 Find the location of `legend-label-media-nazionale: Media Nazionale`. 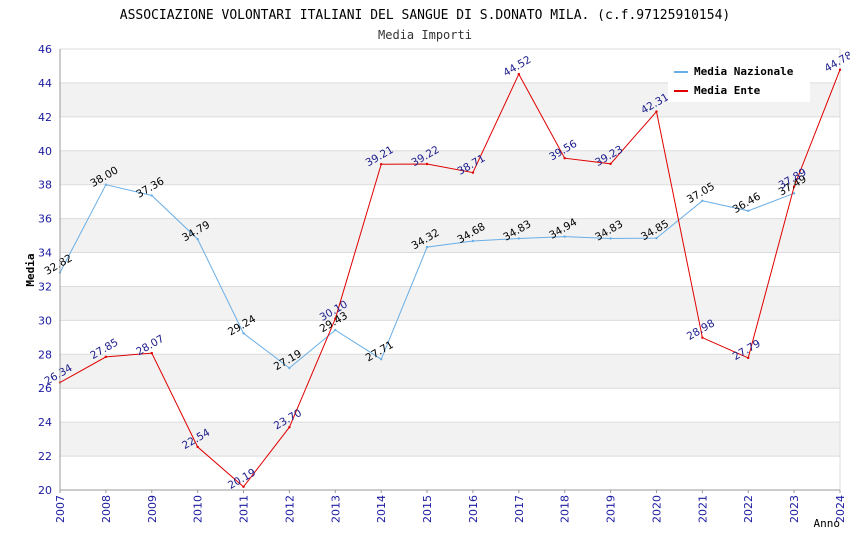

legend-label-media-nazionale: Media Nazionale is located at coordinates (744, 71).